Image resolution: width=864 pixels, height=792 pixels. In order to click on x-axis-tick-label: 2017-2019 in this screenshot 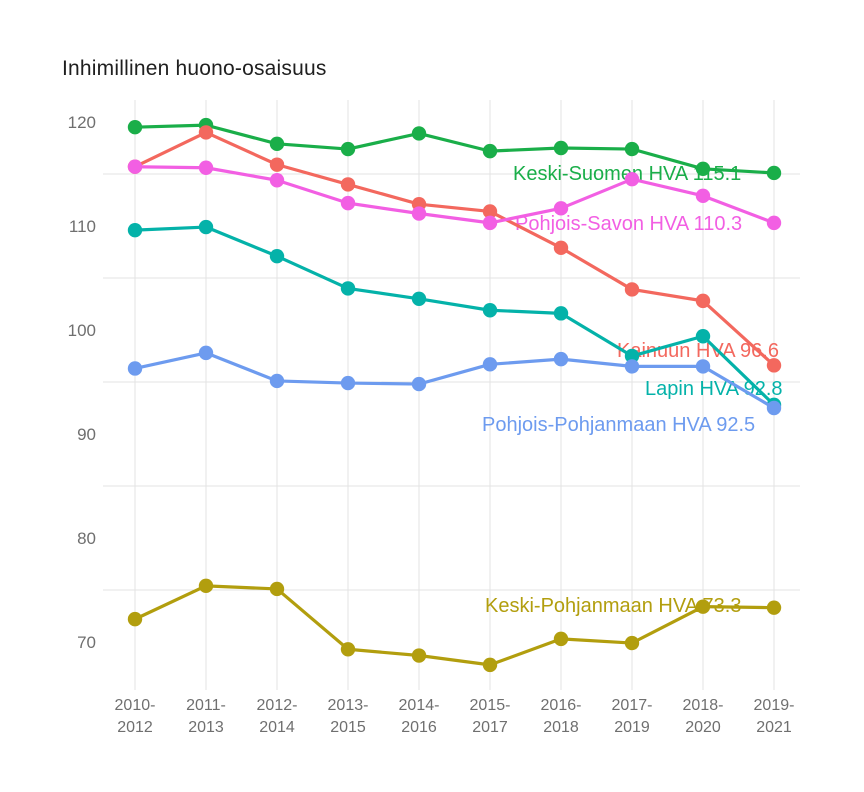, I will do `click(632, 716)`.